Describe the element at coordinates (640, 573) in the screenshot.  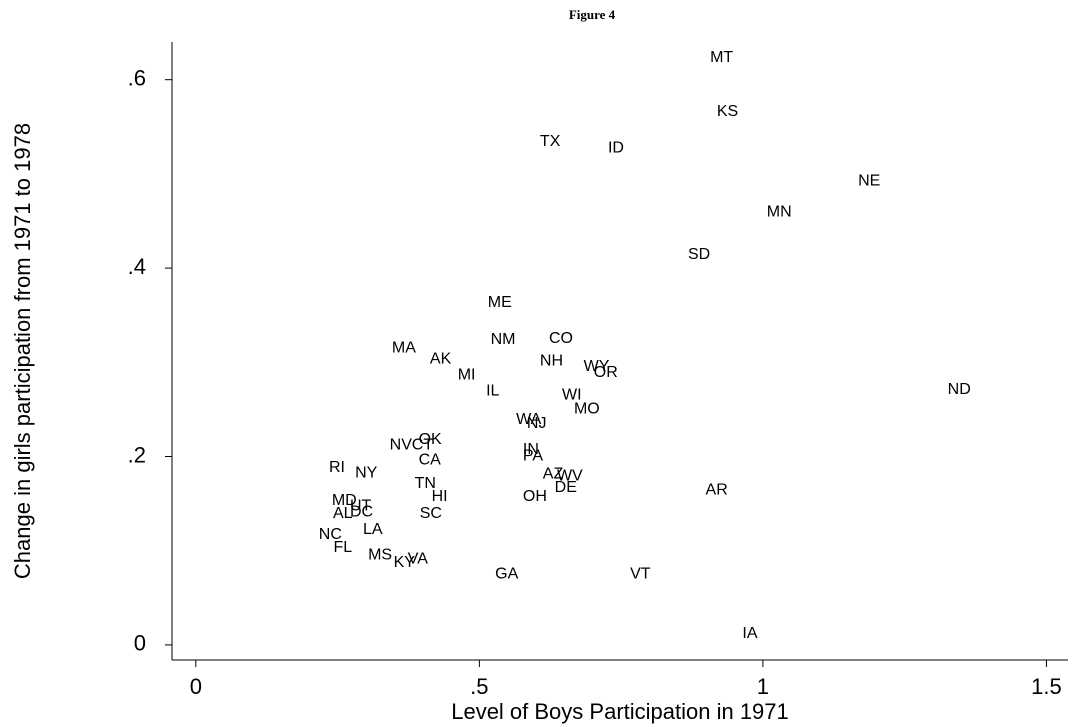
I see `point-label: VT` at that location.